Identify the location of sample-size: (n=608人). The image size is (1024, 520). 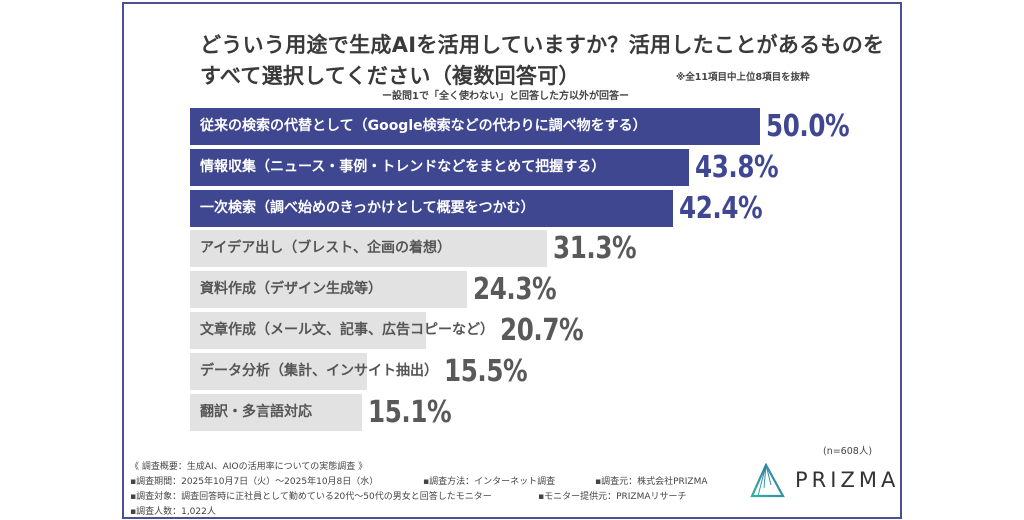
(848, 451).